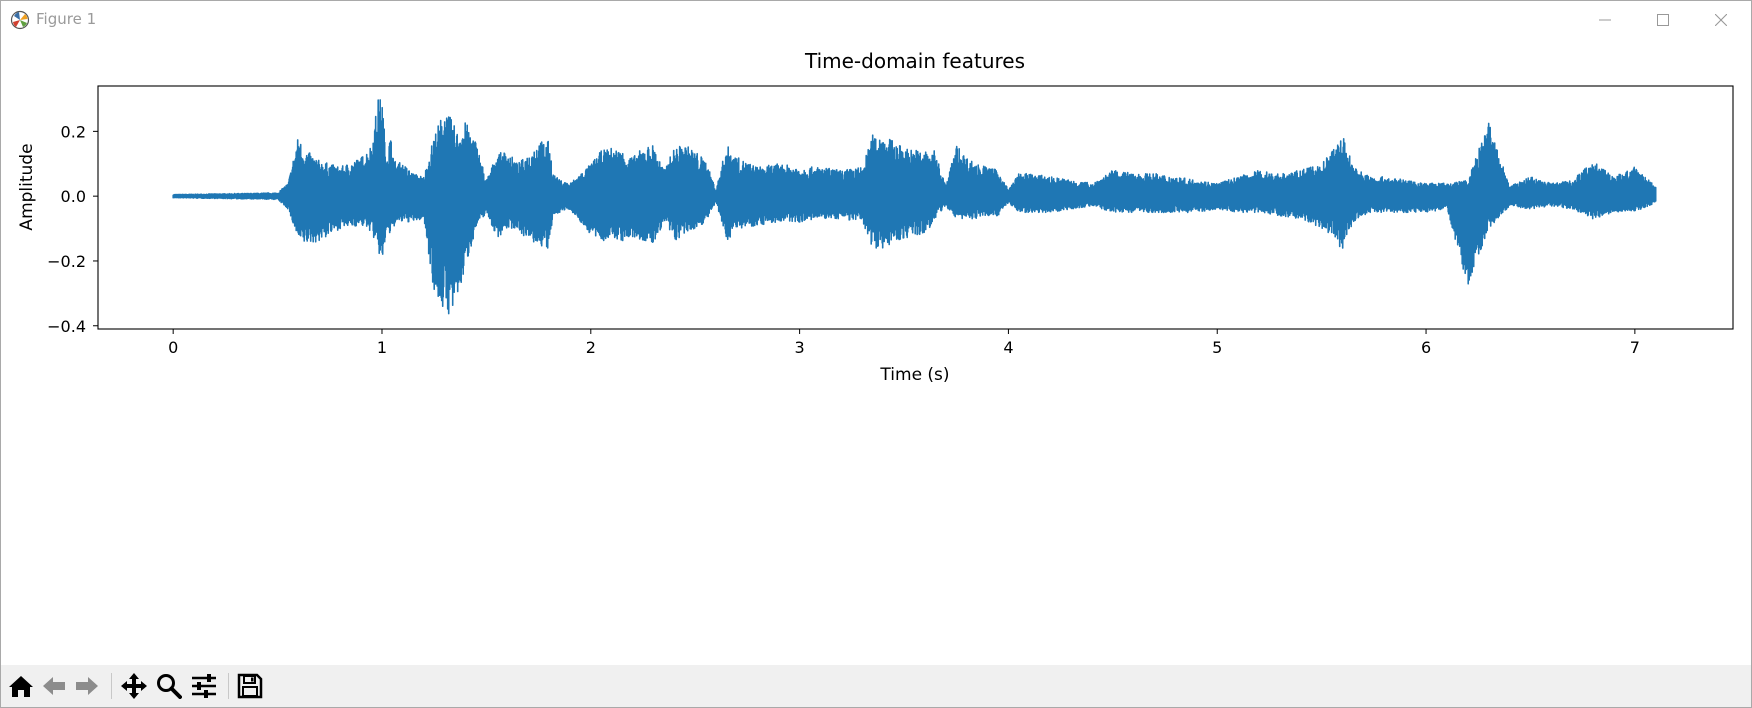 The height and width of the screenshot is (708, 1752). I want to click on pan-icon, so click(134, 686).